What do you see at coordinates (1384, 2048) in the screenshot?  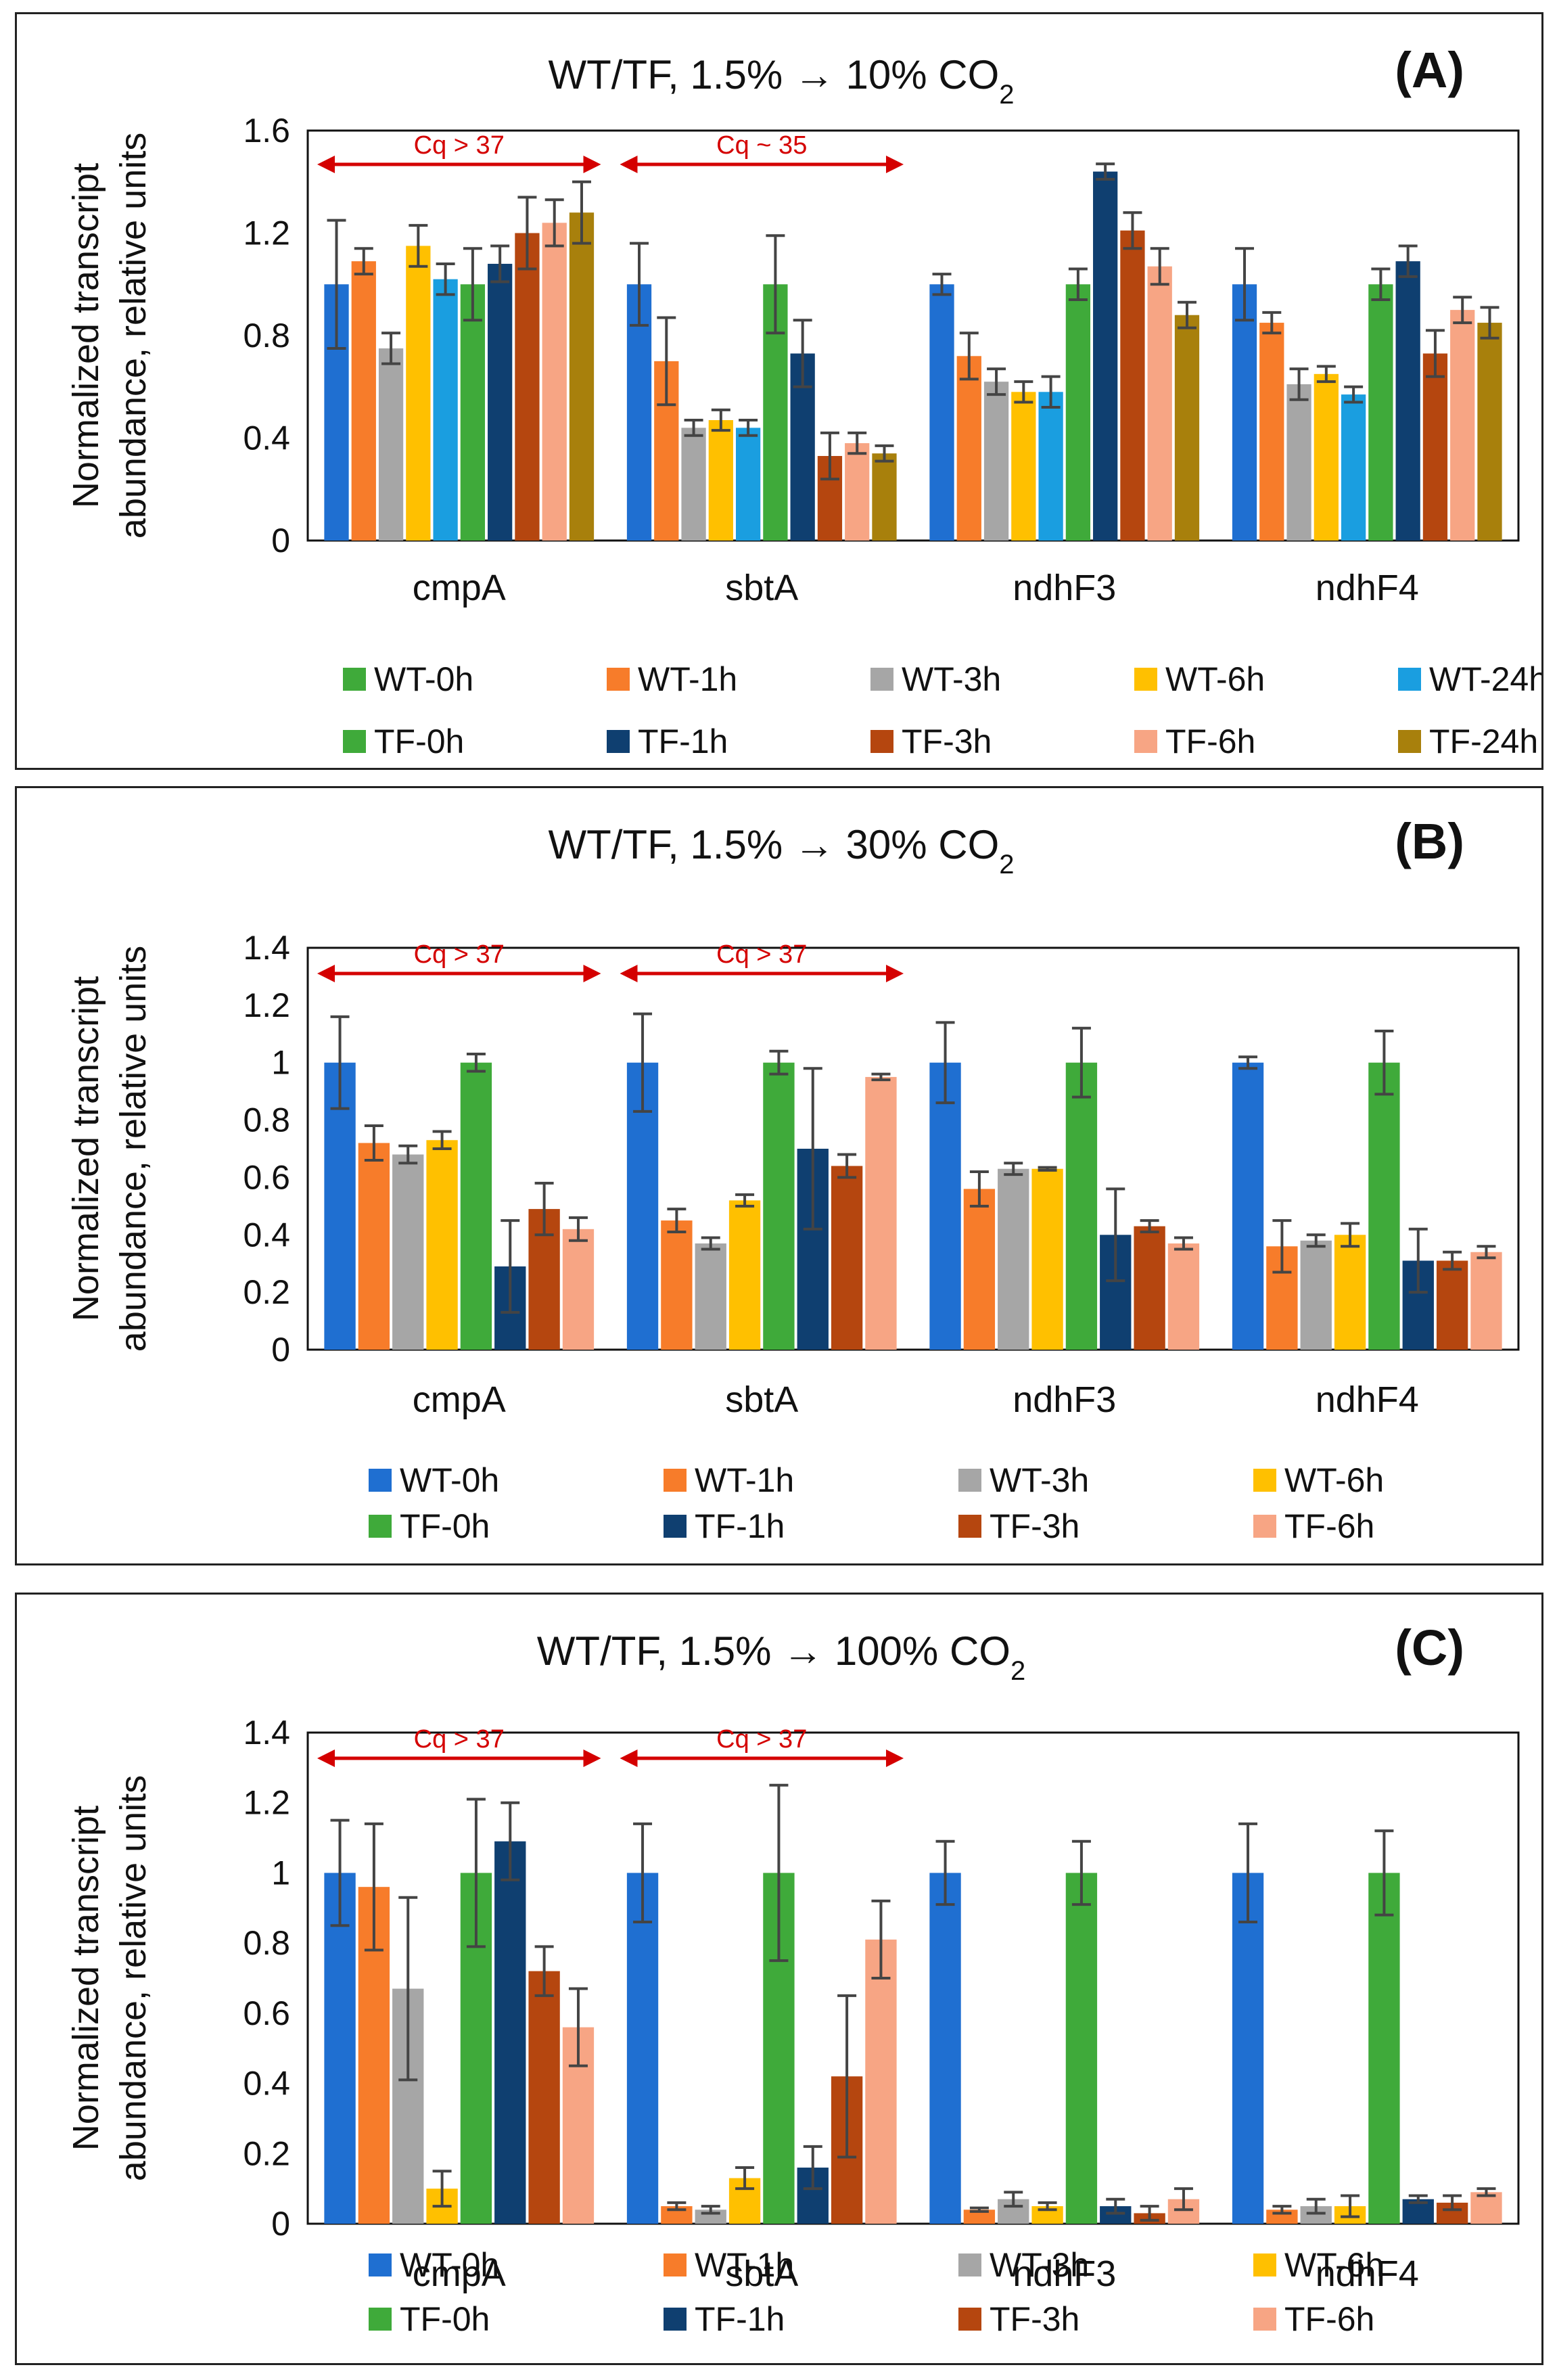 I see `bar-tf-0h-ndhf4` at bounding box center [1384, 2048].